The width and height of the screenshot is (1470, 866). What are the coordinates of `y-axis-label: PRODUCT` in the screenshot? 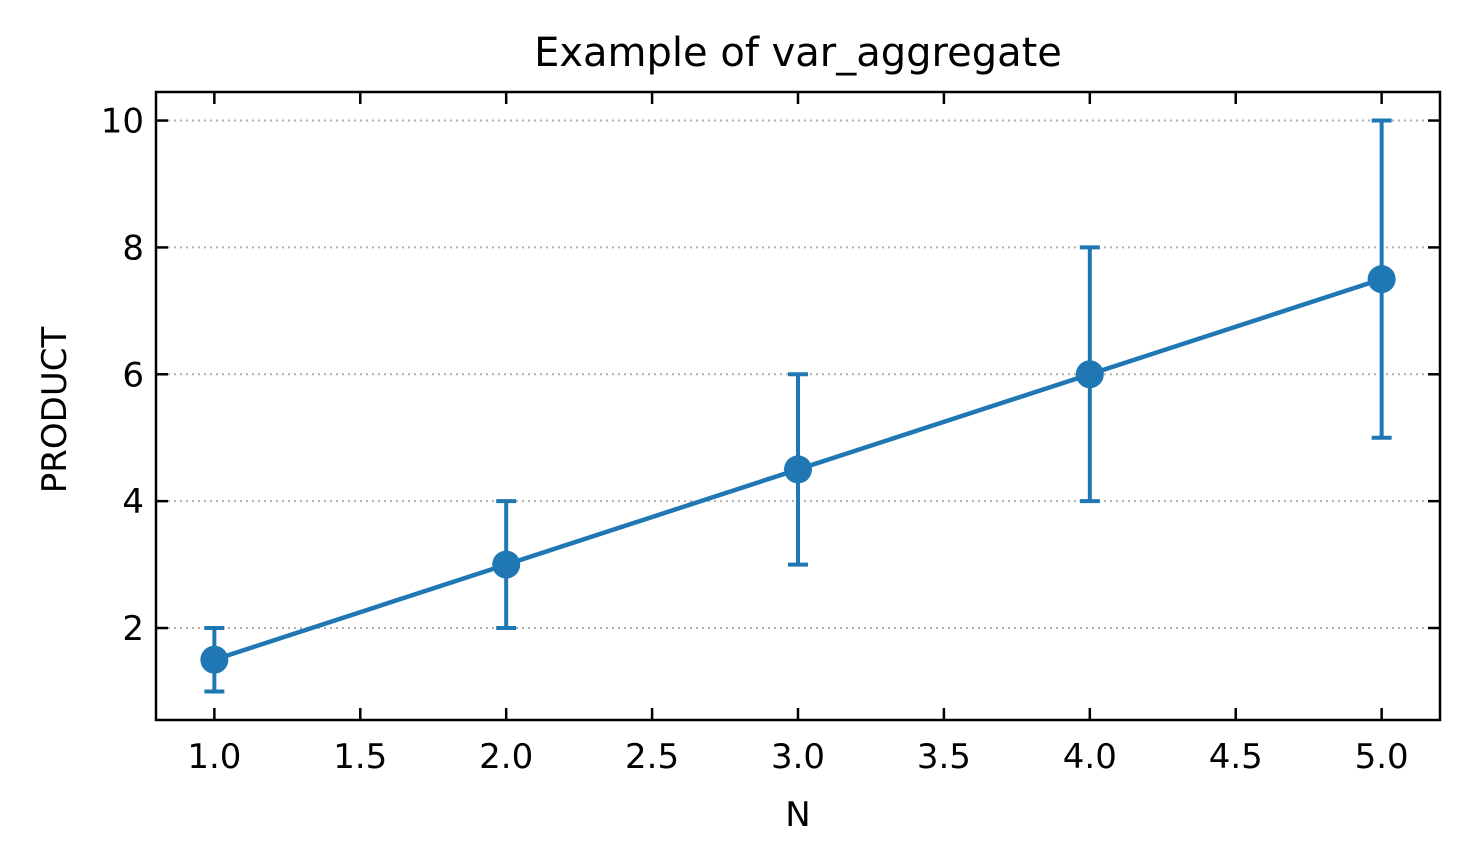 It's located at (55, 410).